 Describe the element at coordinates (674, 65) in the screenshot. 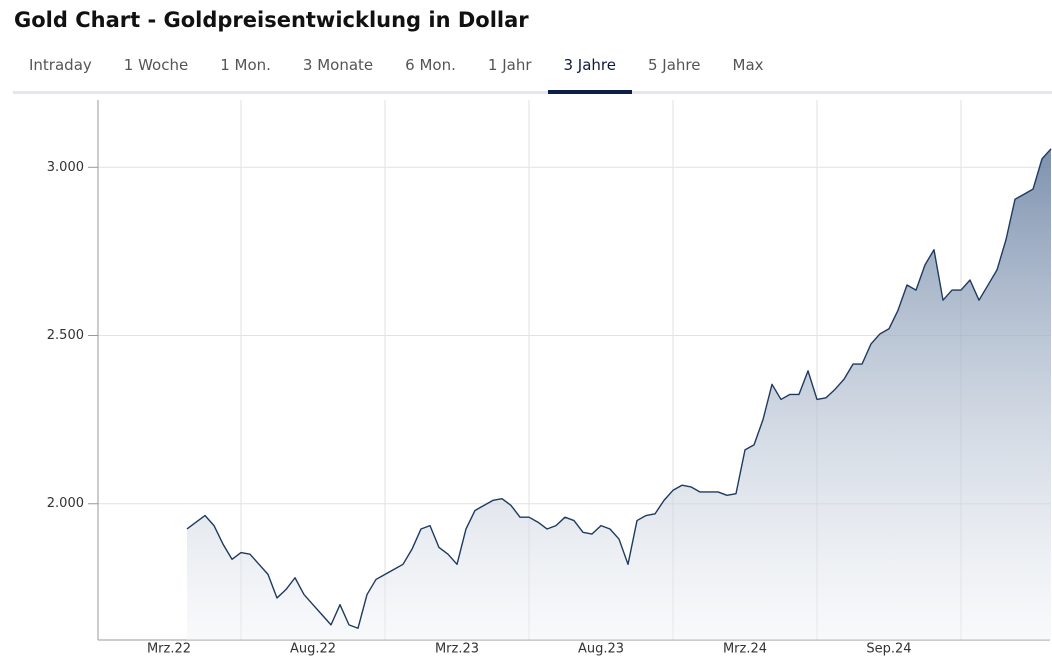

I see `tab: 5 Jahre` at that location.